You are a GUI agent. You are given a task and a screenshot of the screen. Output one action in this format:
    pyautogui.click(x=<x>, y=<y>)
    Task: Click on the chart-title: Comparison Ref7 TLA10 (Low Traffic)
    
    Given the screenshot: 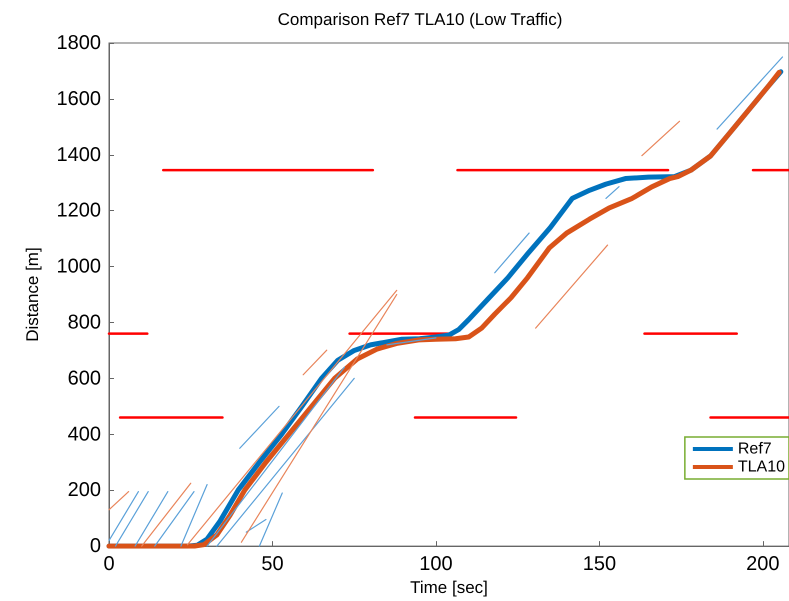 What is the action you would take?
    pyautogui.click(x=420, y=19)
    